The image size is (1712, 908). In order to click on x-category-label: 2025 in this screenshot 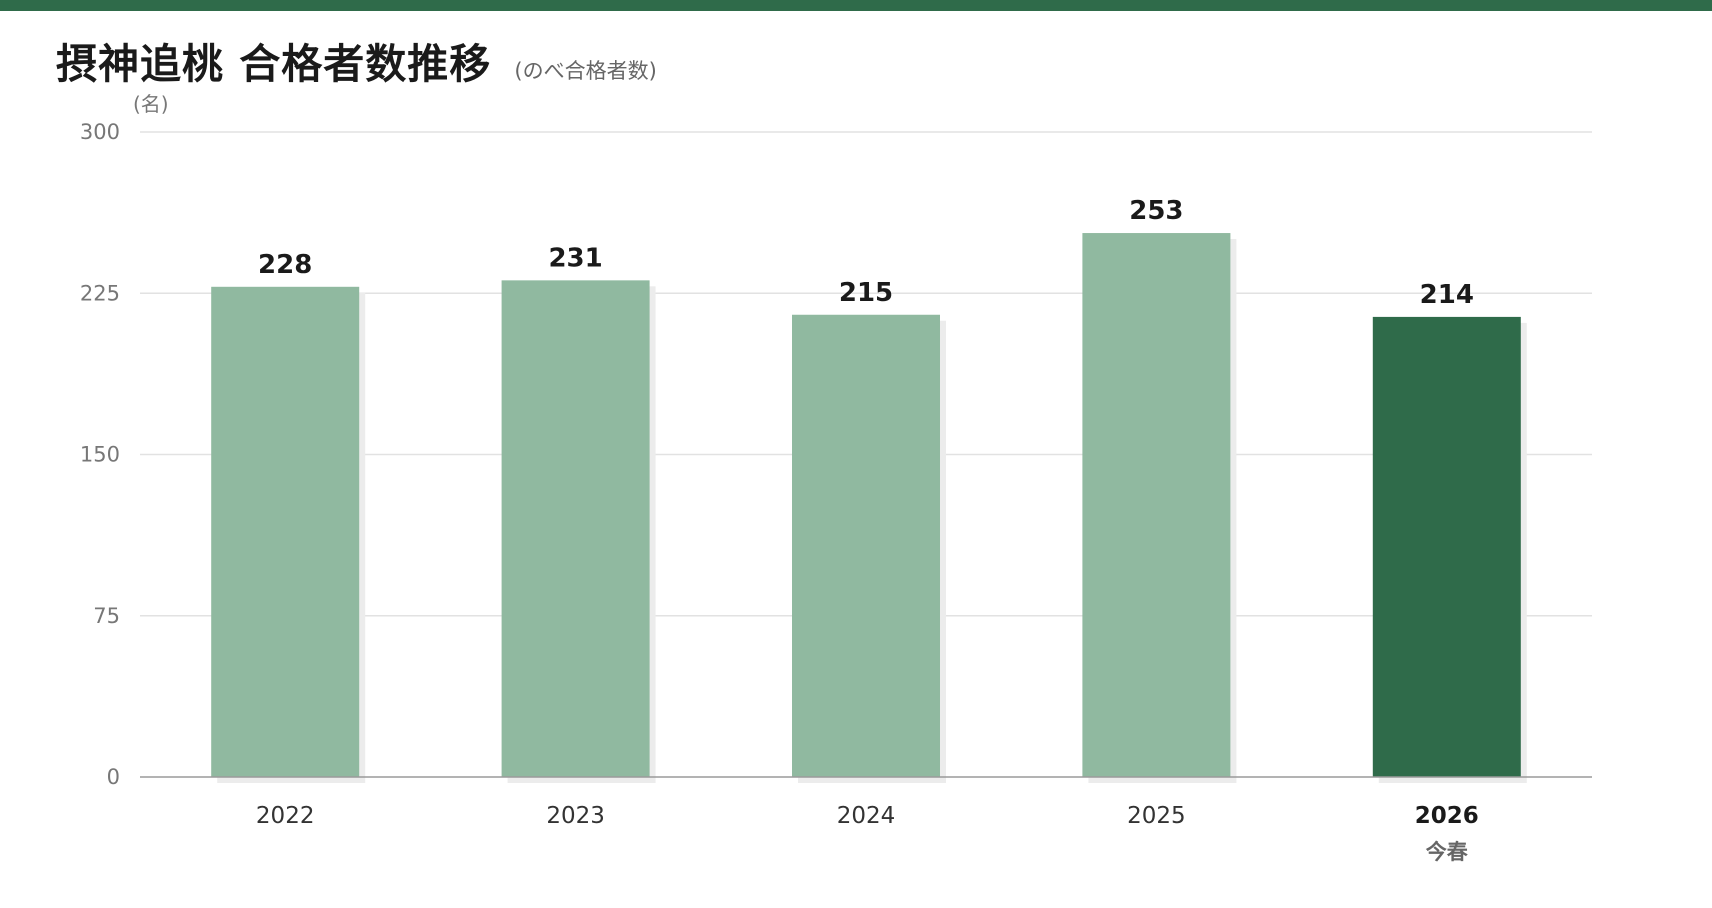, I will do `click(1156, 816)`.